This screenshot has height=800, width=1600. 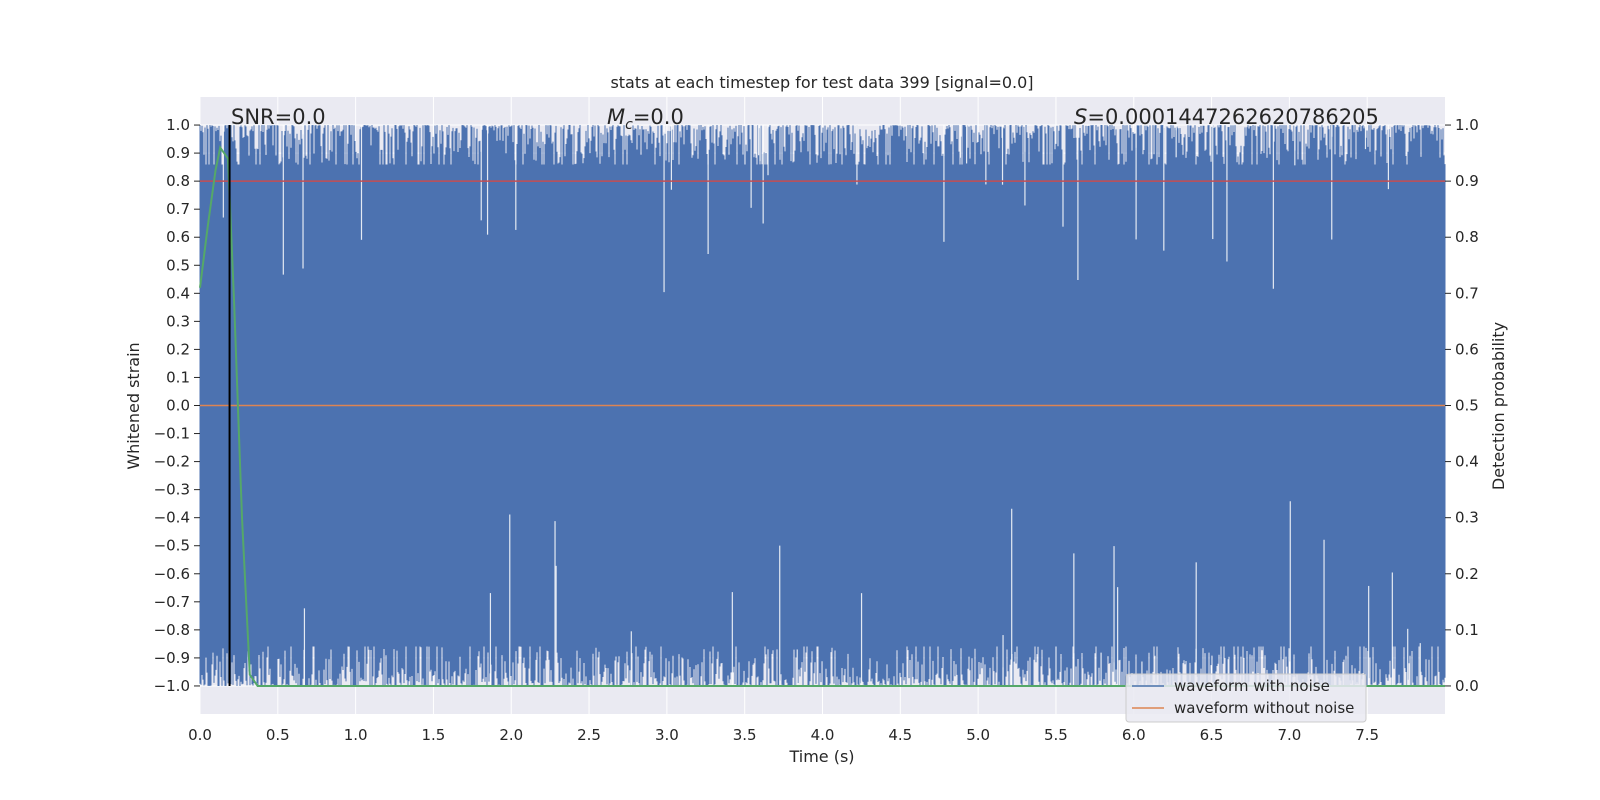 I want to click on y-axis-right-label: Detection probability, so click(x=1498, y=406).